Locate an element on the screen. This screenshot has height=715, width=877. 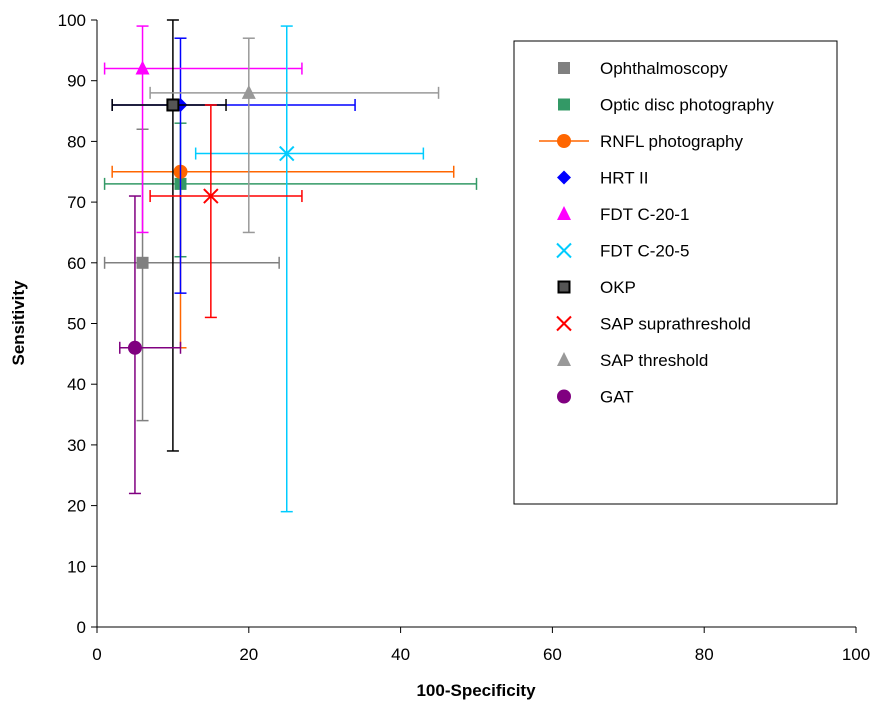
y-tick-label: 60 is located at coordinates (76, 263).